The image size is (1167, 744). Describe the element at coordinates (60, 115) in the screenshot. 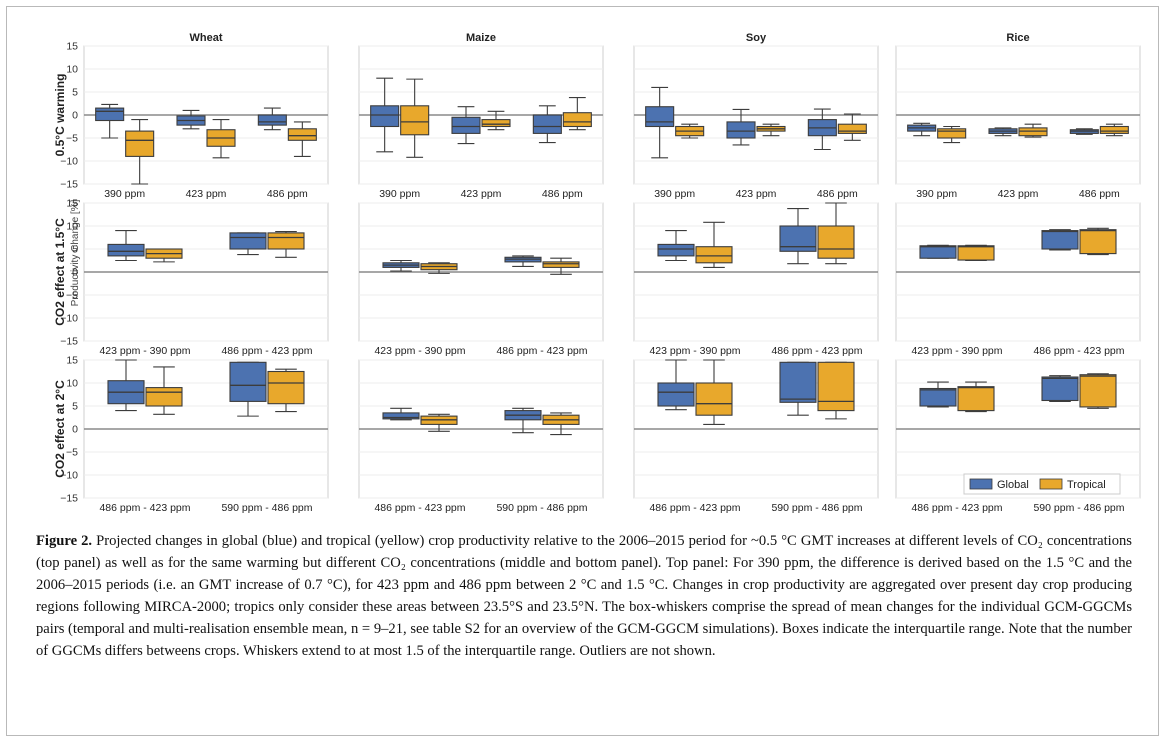

I see `row-label-0: 0.5°C warming` at that location.